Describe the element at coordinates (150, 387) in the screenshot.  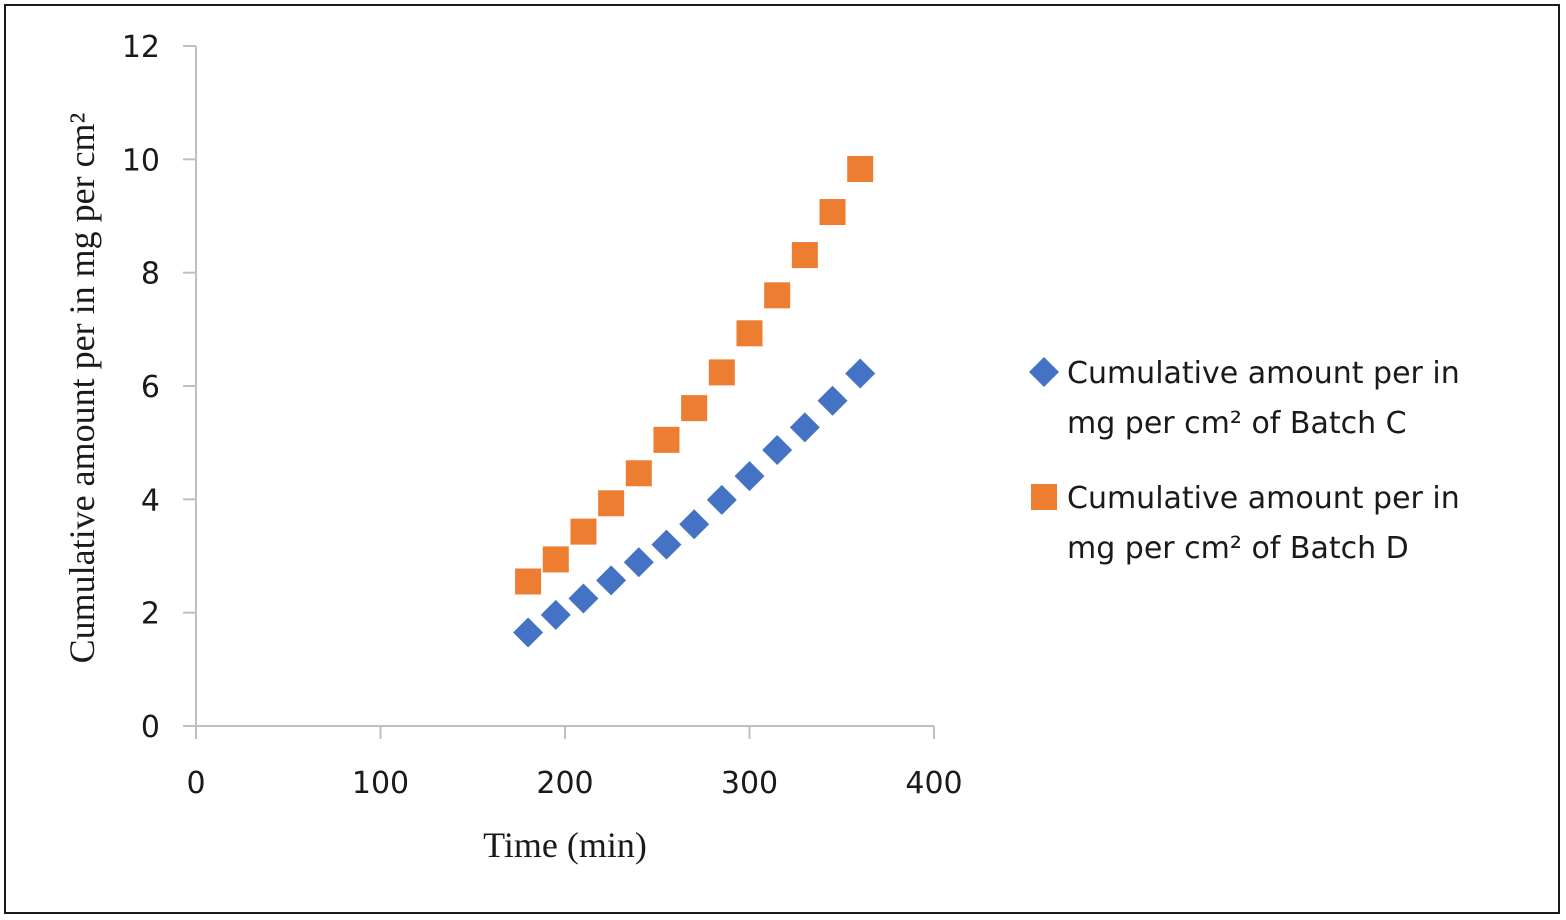
I see `y-tick-label: 6` at that location.